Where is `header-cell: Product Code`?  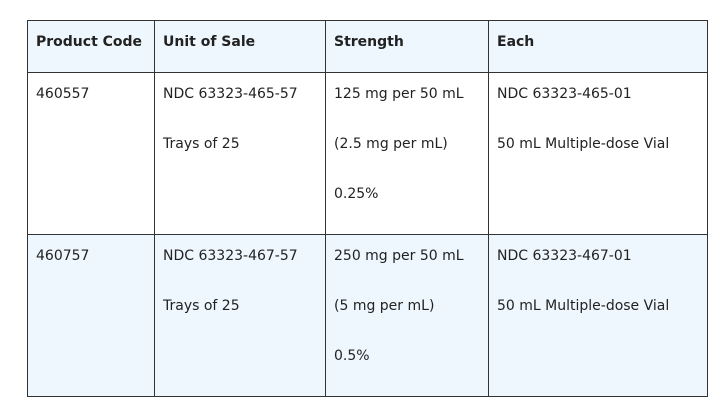 header-cell: Product Code is located at coordinates (91, 46).